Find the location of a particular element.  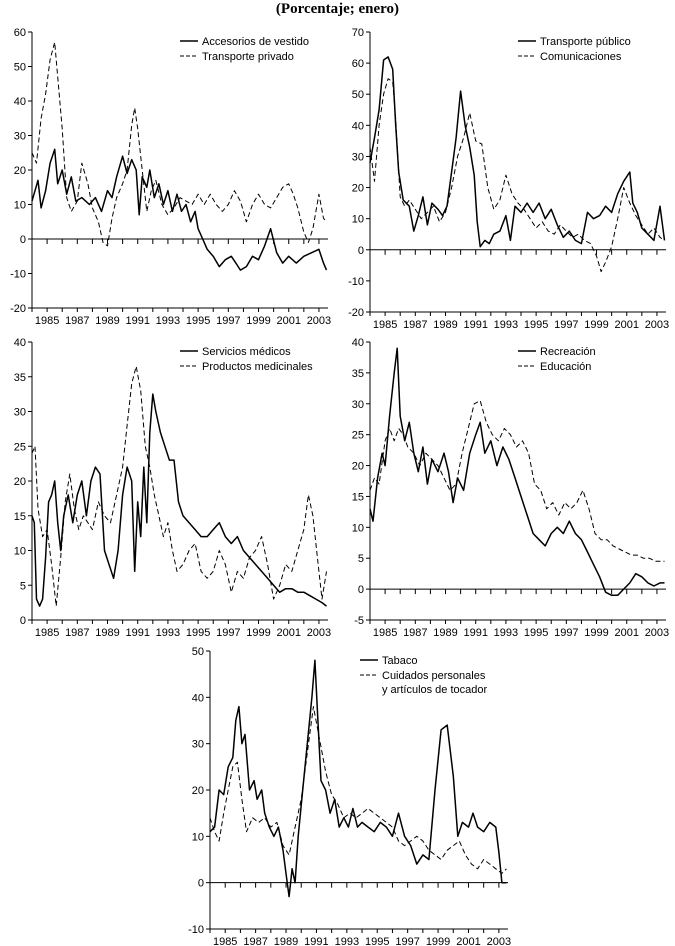

legend-label-2: Productos medicinales is located at coordinates (257, 367).